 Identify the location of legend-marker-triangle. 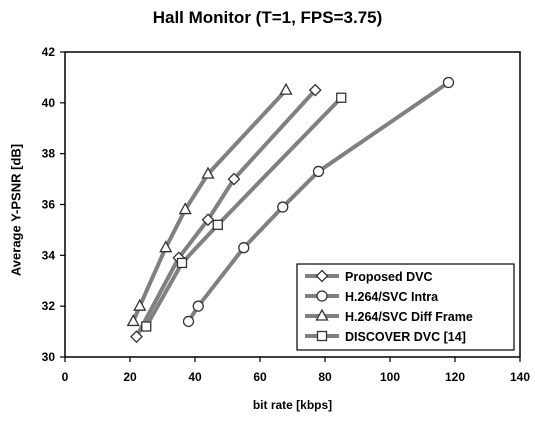
(322, 314).